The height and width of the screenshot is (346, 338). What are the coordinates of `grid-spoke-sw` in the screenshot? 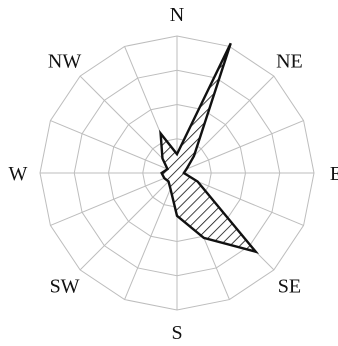 It's located at (128, 221).